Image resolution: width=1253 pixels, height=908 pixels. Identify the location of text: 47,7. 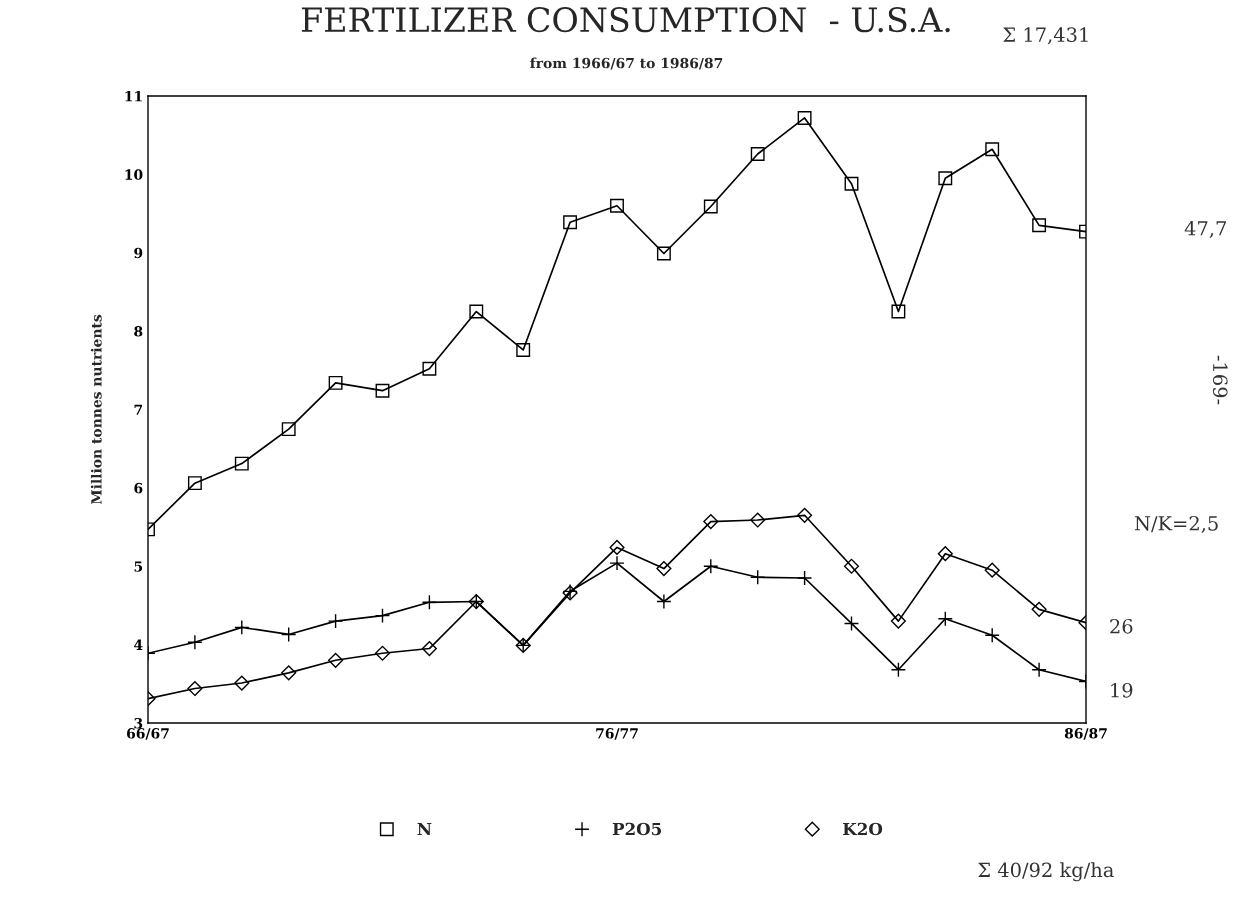
(1205, 229).